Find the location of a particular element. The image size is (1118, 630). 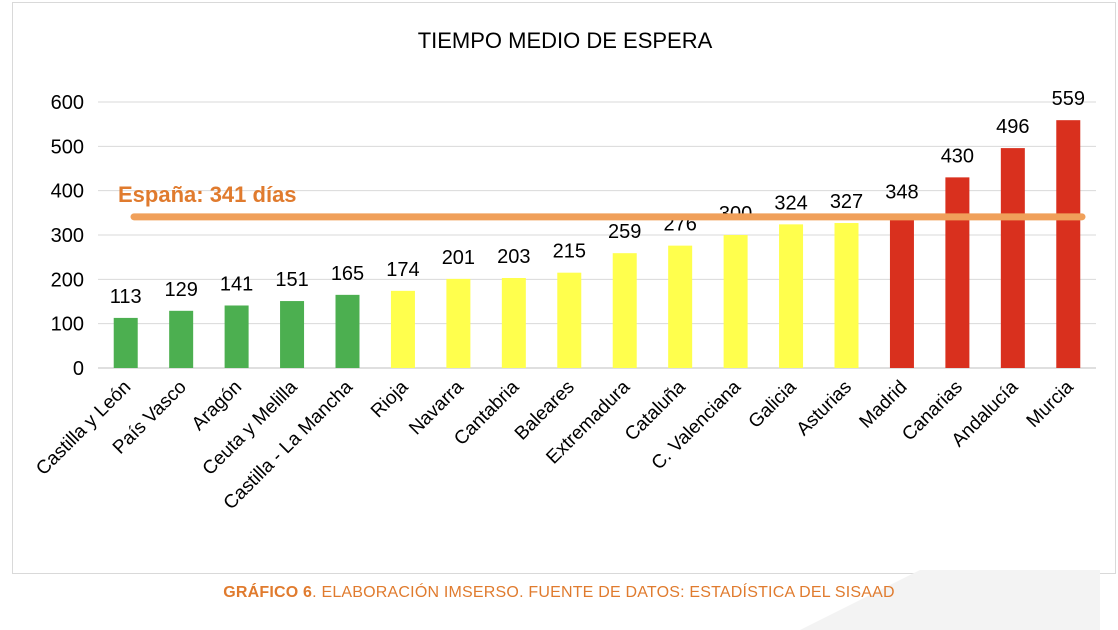

data-label: 151 is located at coordinates (291, 280).